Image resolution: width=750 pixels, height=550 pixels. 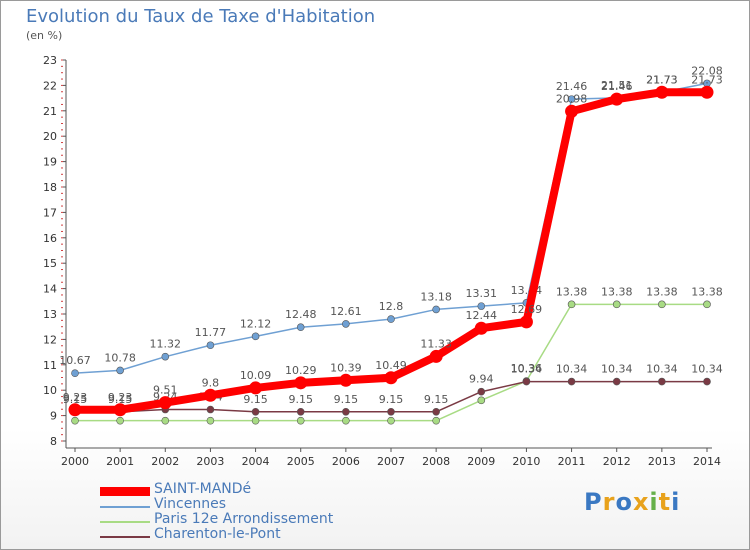 I want to click on data-label-vincennes: 21.46, so click(x=572, y=86).